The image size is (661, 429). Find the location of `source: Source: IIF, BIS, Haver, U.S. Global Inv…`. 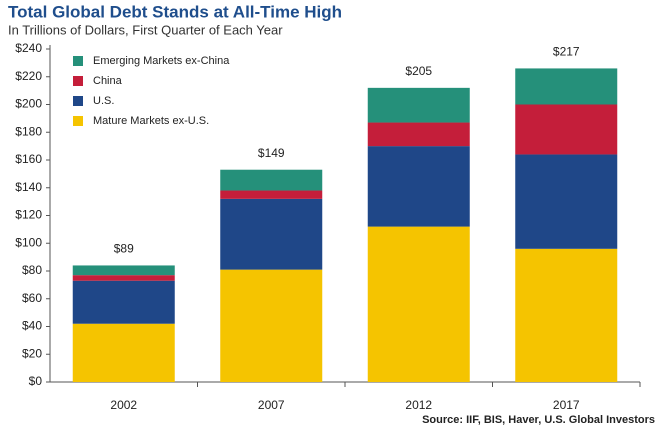

source: Source: IIF, BIS, Haver, U.S. Global Inv… is located at coordinates (538, 420).